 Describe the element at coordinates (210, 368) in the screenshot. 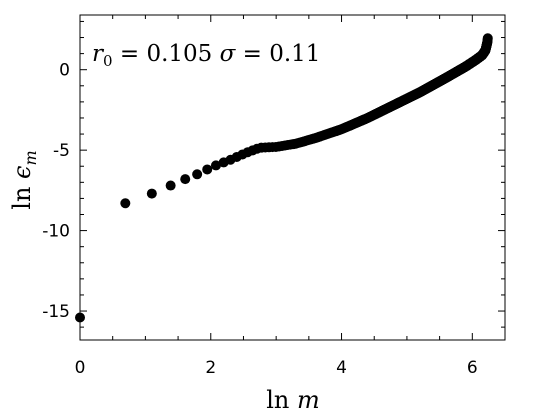

I see `x-tick-label: 2` at that location.